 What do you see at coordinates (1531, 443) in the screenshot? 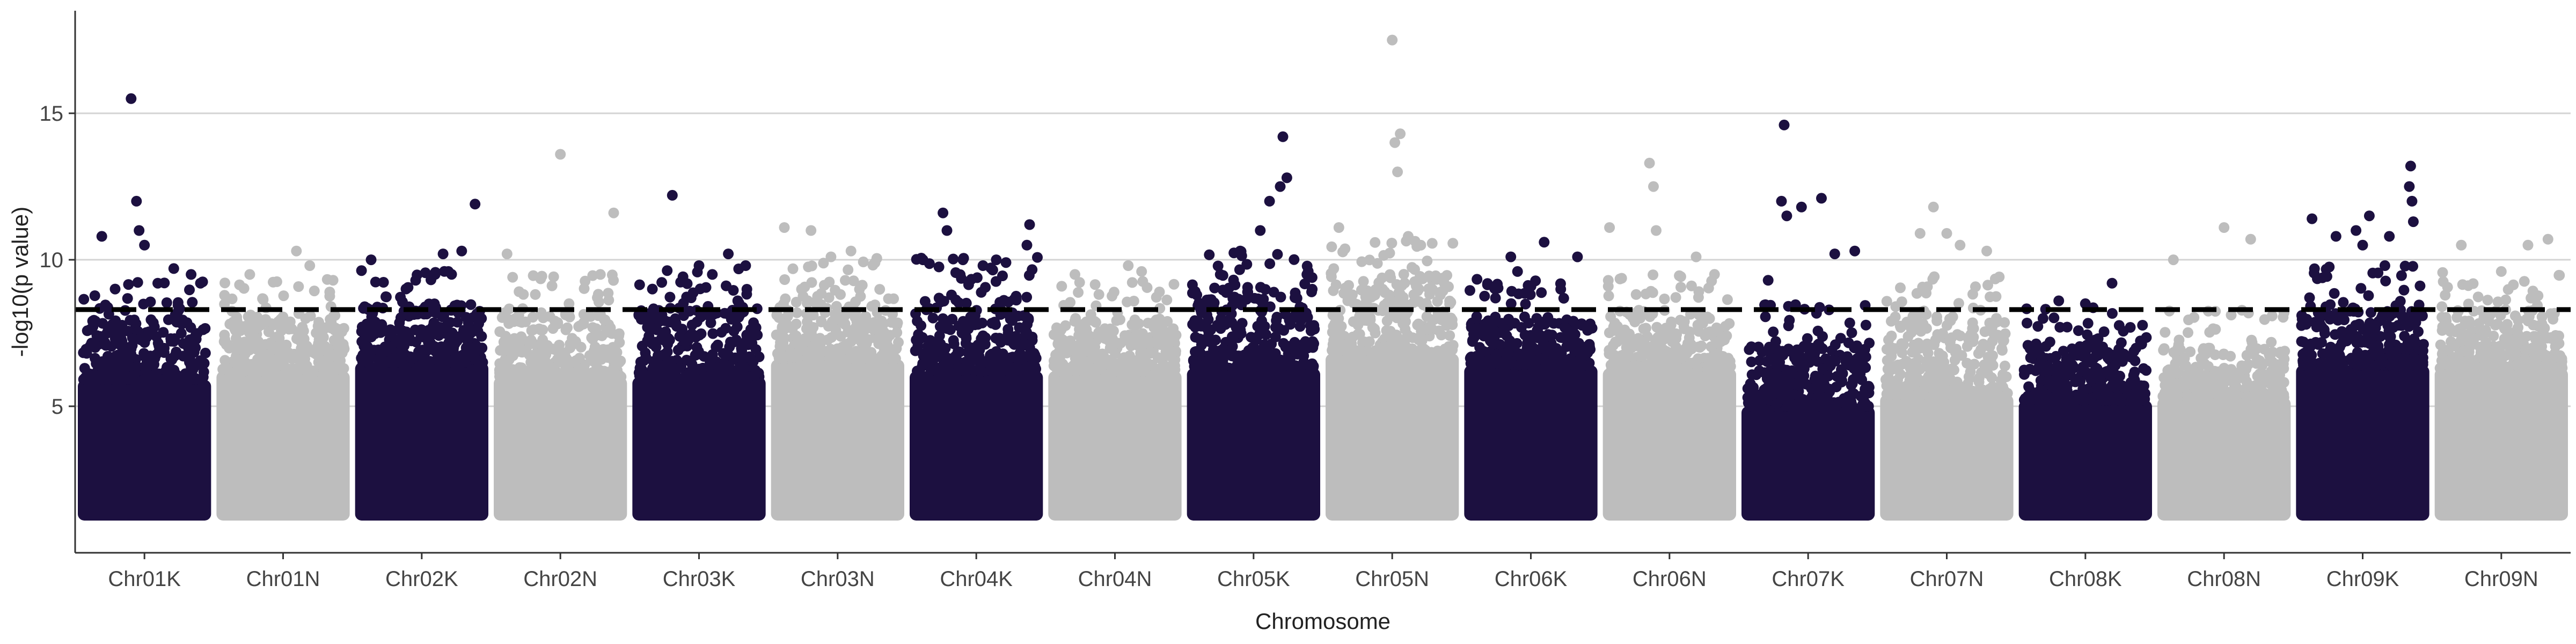
I see `point-cloud-bulk` at bounding box center [1531, 443].